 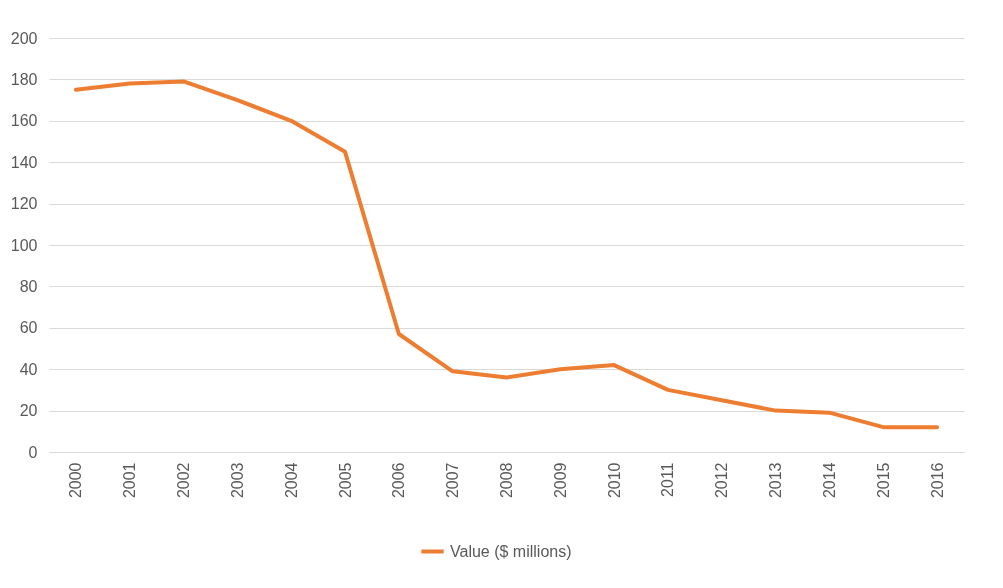 What do you see at coordinates (24, 245) in the screenshot?
I see `y-tick-label: 100` at bounding box center [24, 245].